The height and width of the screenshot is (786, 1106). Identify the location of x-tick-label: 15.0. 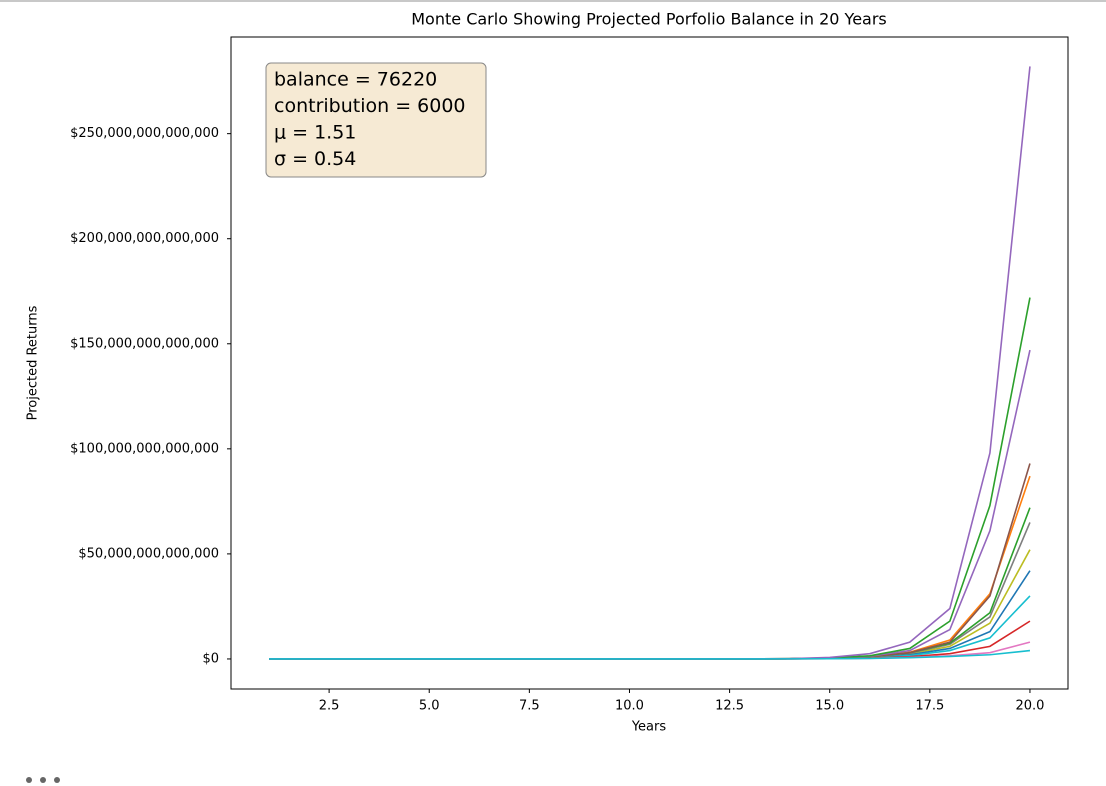
(829, 706).